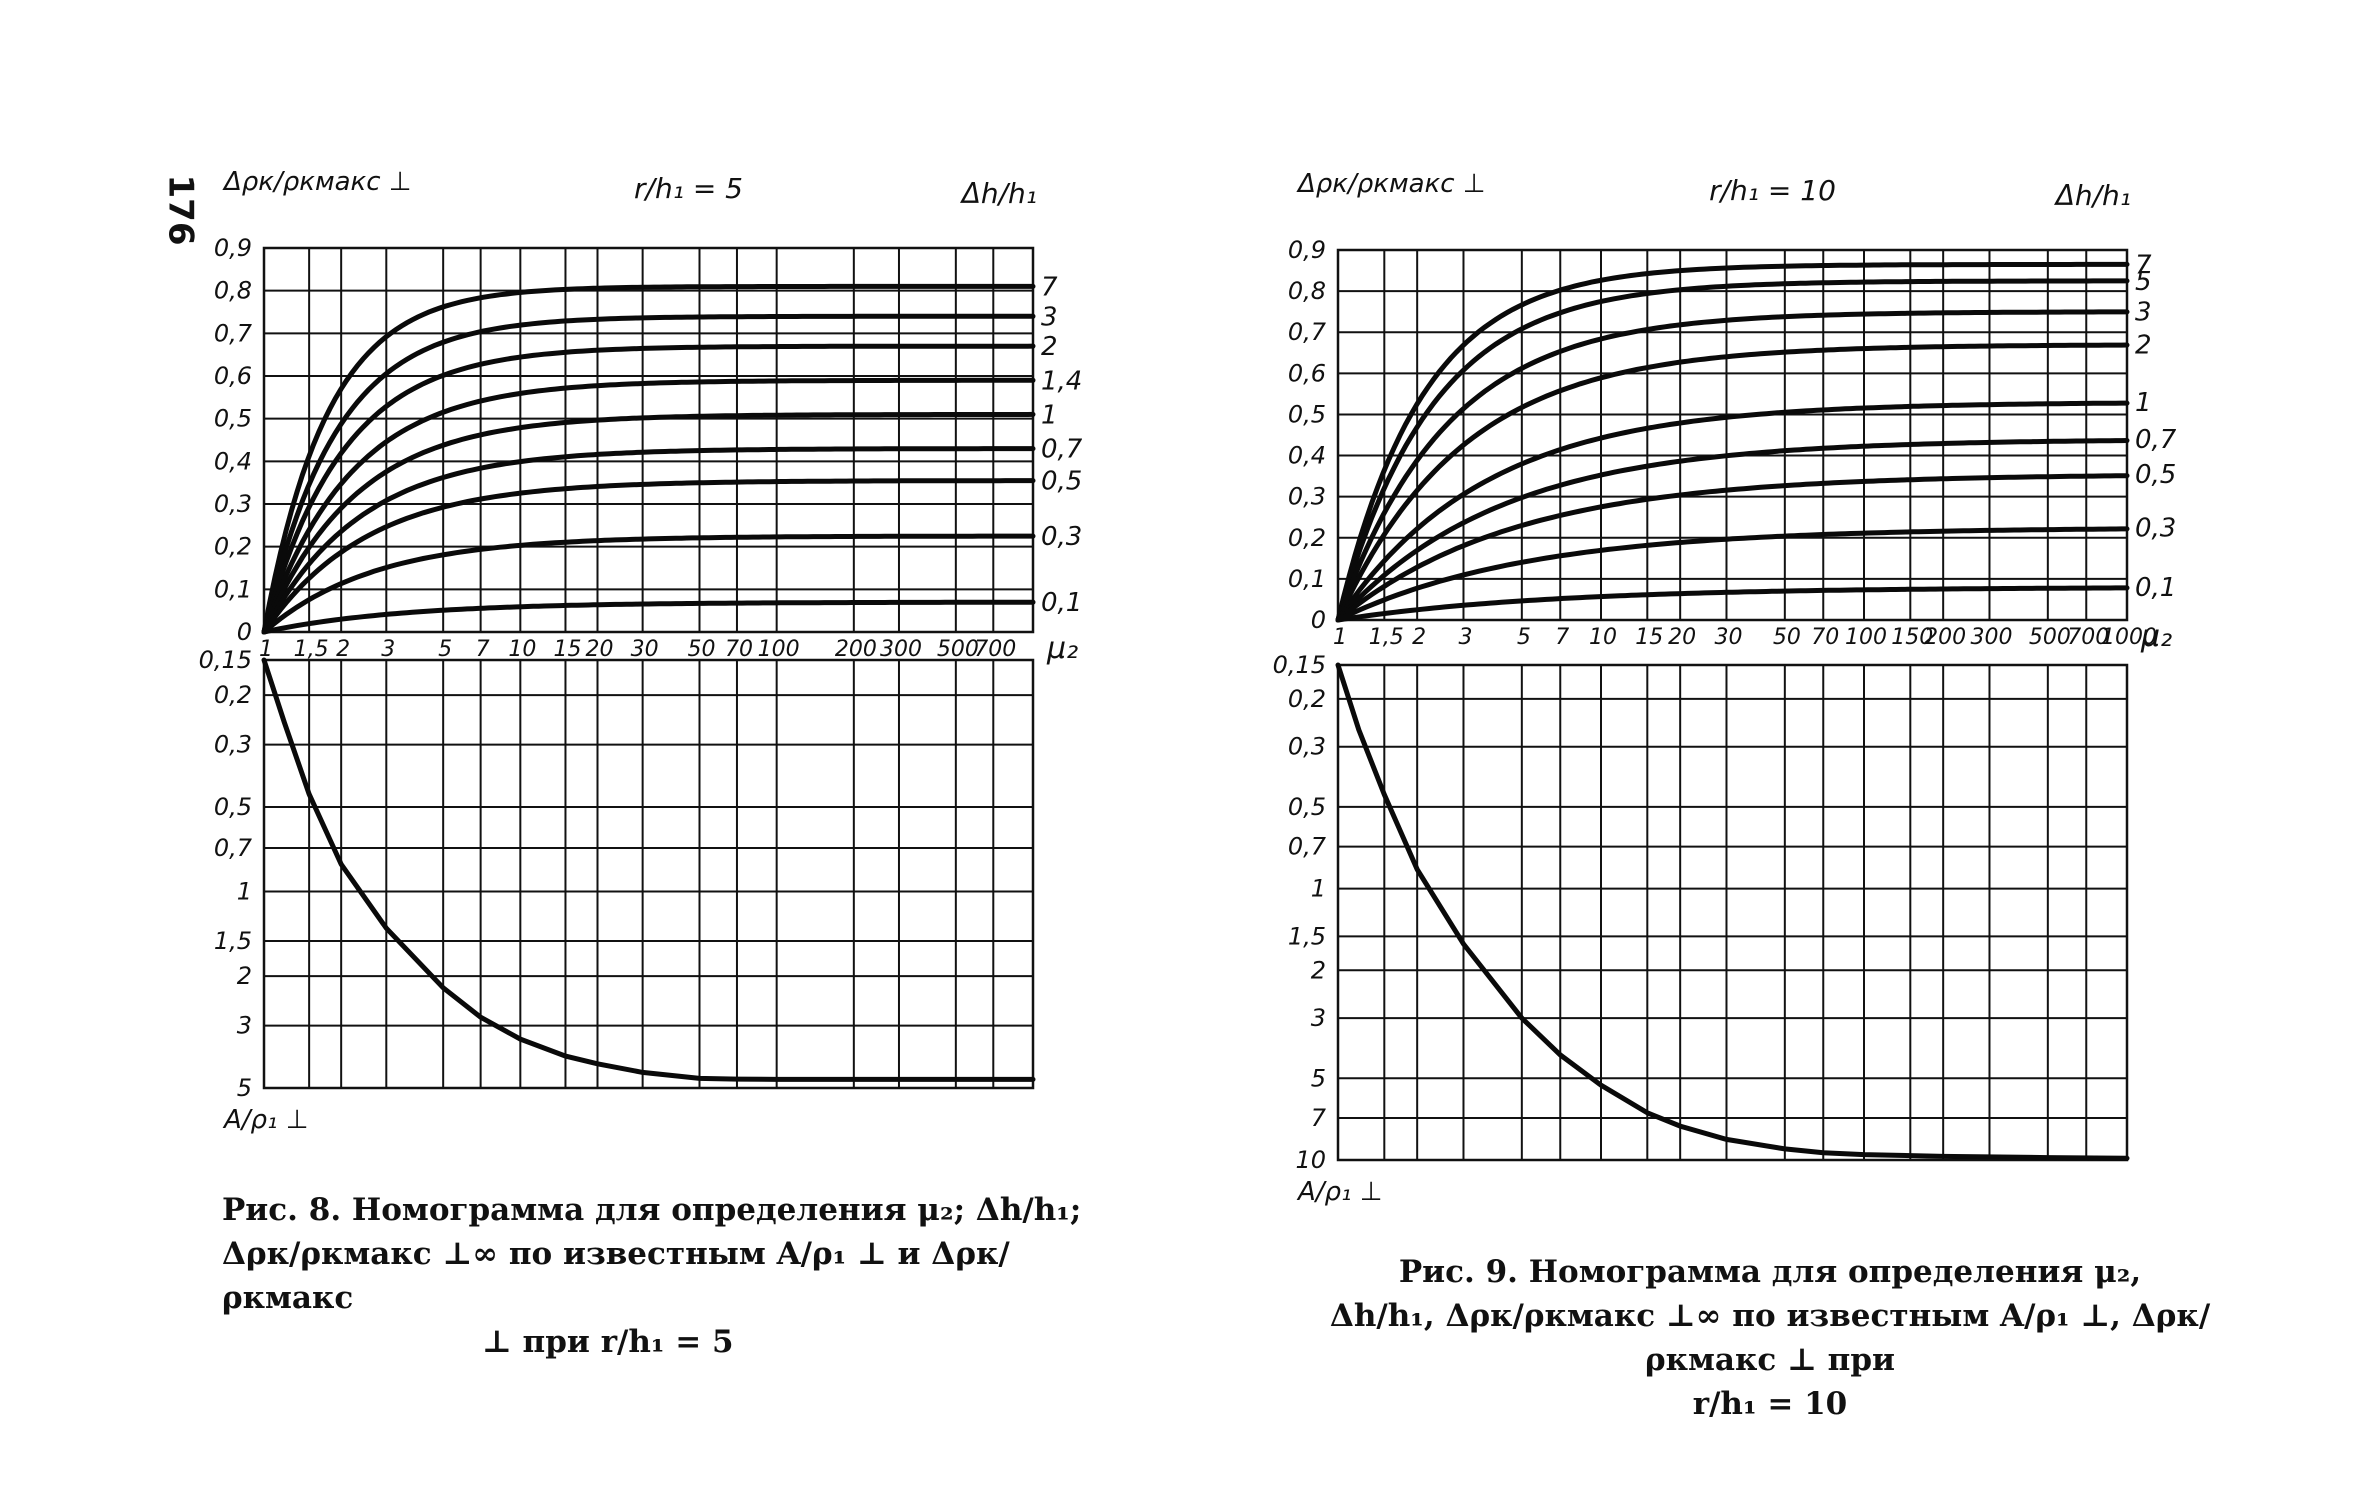 The height and width of the screenshot is (1499, 2363). I want to click on fig9-top-y-tick-label-9: 0,9, so click(1307, 250).